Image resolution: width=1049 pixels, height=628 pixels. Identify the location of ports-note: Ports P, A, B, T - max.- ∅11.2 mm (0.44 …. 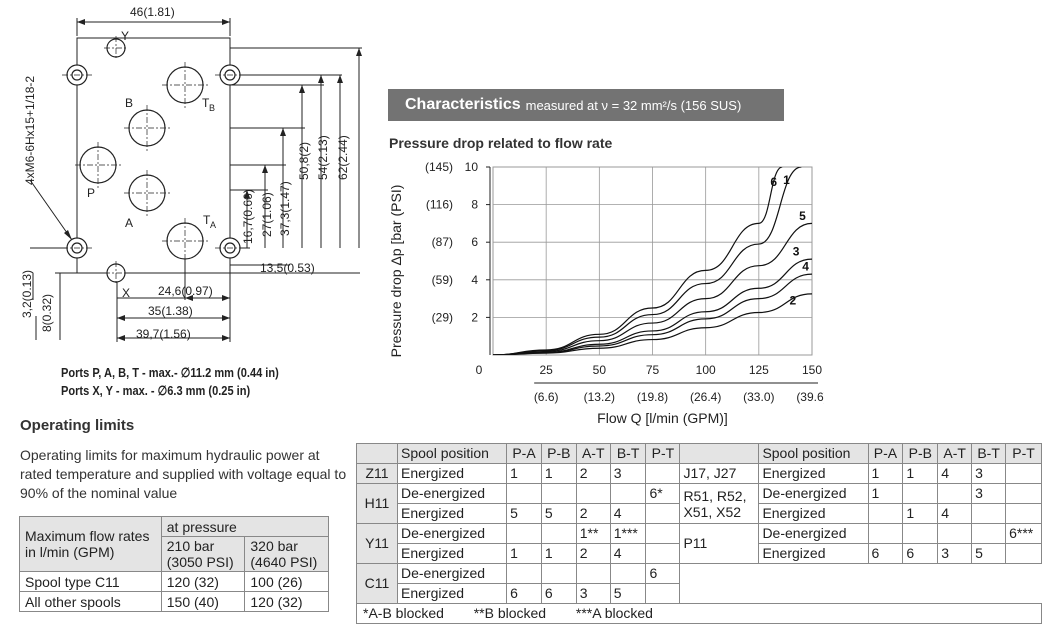
(170, 382).